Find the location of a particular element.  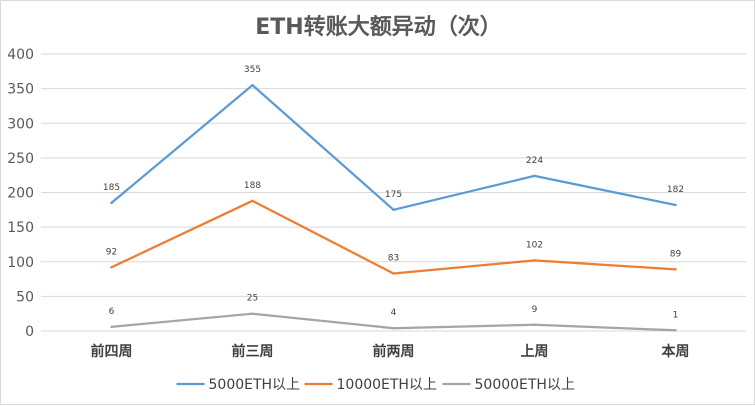

y-tick-label: 100 is located at coordinates (20, 263).